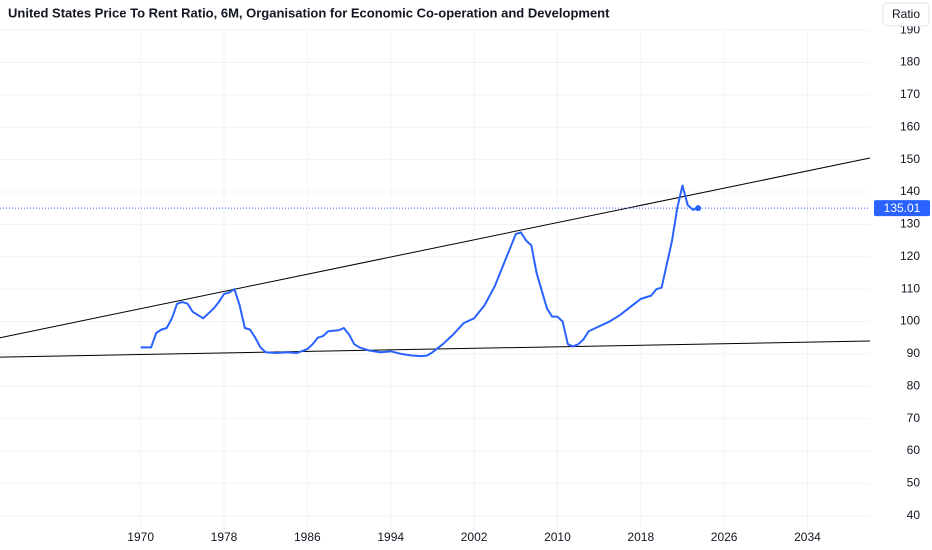  Describe the element at coordinates (390, 537) in the screenshot. I see `x-tick-label: 1994` at that location.